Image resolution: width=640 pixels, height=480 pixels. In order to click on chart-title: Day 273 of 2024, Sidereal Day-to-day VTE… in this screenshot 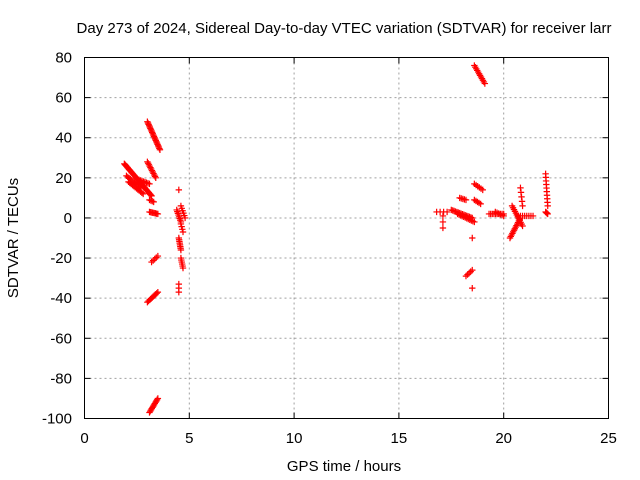, I will do `click(344, 28)`.